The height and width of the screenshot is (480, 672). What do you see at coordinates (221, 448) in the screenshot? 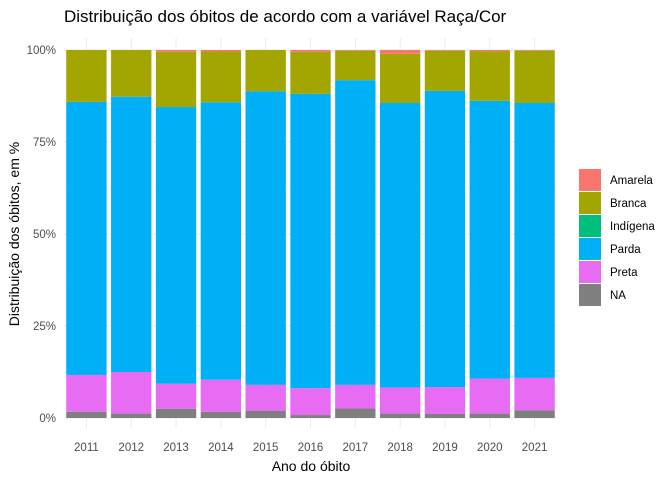
I see `x-tick-label: 2014` at bounding box center [221, 448].